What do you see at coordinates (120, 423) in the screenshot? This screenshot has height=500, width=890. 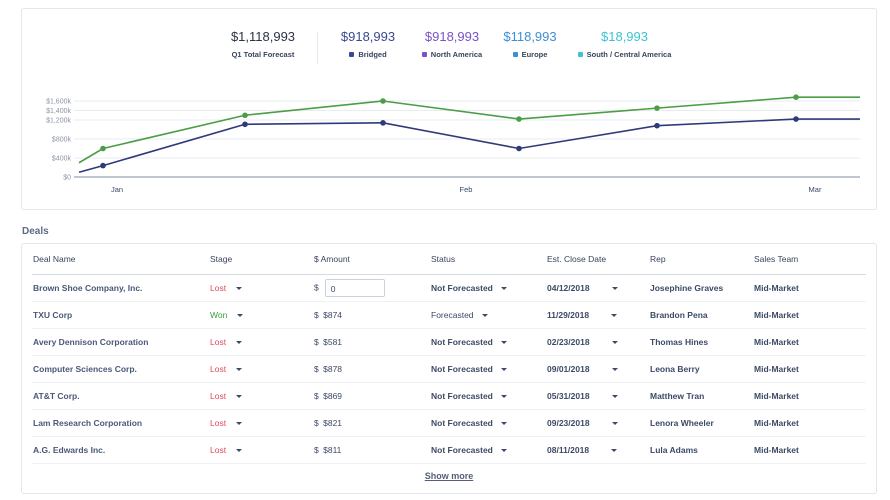 I see `deal-name: Lam Research Corporation` at bounding box center [120, 423].